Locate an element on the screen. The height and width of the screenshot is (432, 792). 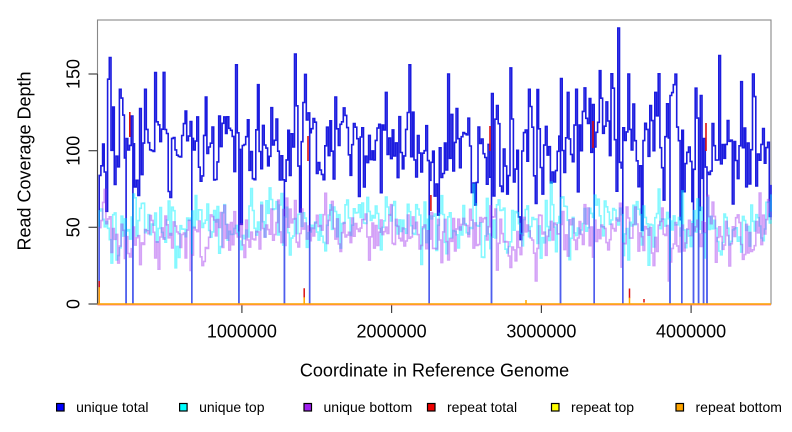
svg-text: 150 is located at coordinates (74, 74).